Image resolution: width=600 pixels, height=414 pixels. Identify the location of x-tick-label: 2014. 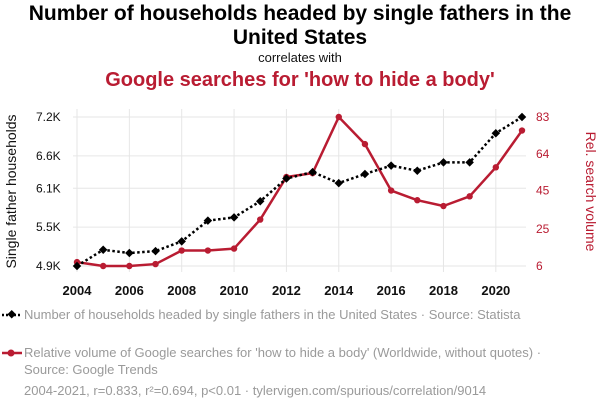
(339, 290).